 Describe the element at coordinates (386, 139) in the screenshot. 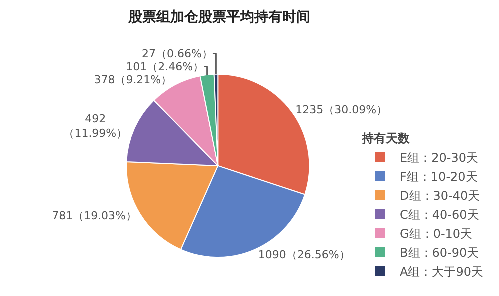

I see `legend-title: 持有天数` at that location.